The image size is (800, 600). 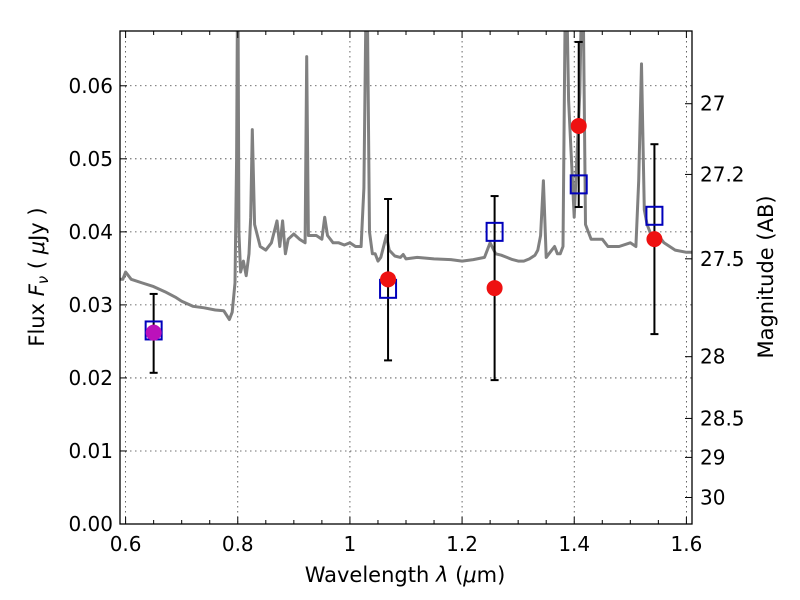 What do you see at coordinates (712, 497) in the screenshot?
I see `y2-tick-label: 30` at bounding box center [712, 497].